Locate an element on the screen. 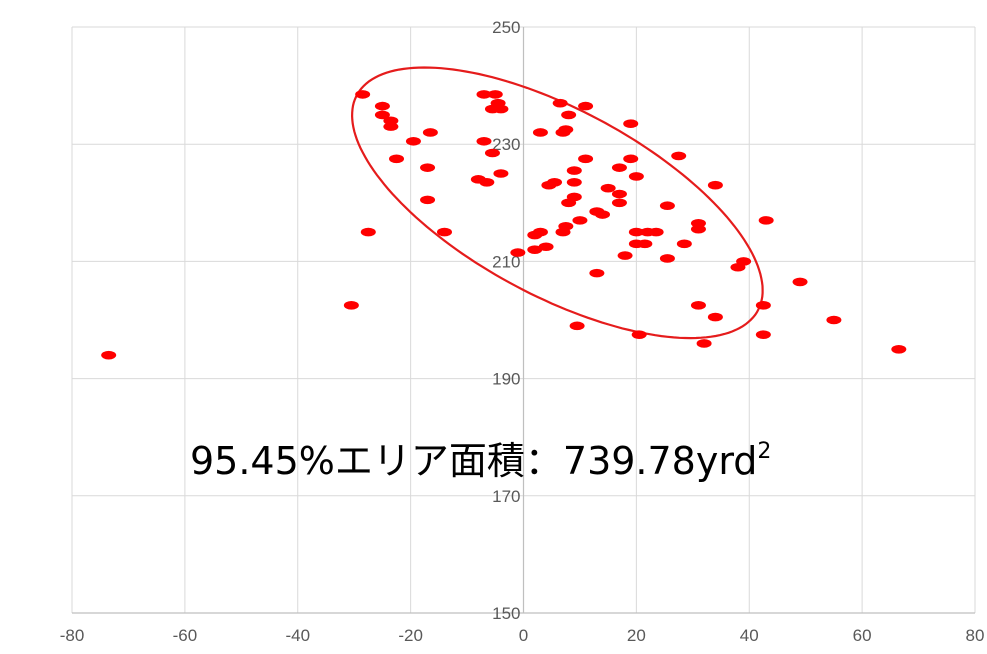 This screenshot has height=654, width=987. x-tick-label: -20 is located at coordinates (410, 635).